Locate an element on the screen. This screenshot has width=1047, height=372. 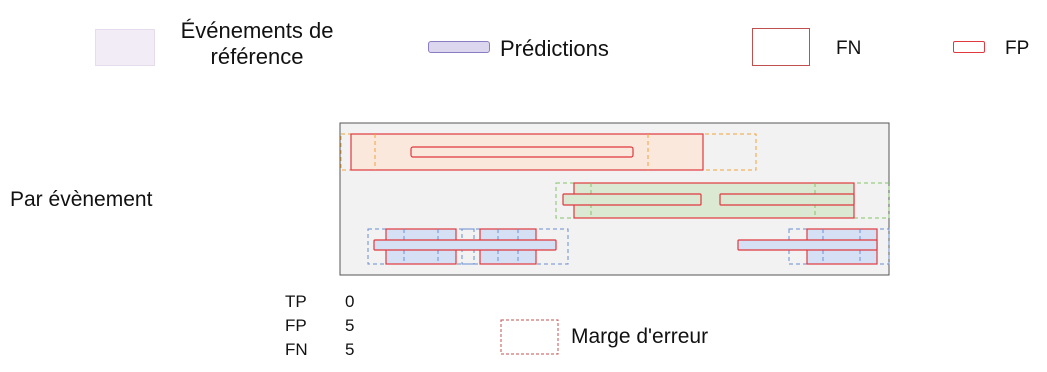
event-group-orange is located at coordinates (548, 152).